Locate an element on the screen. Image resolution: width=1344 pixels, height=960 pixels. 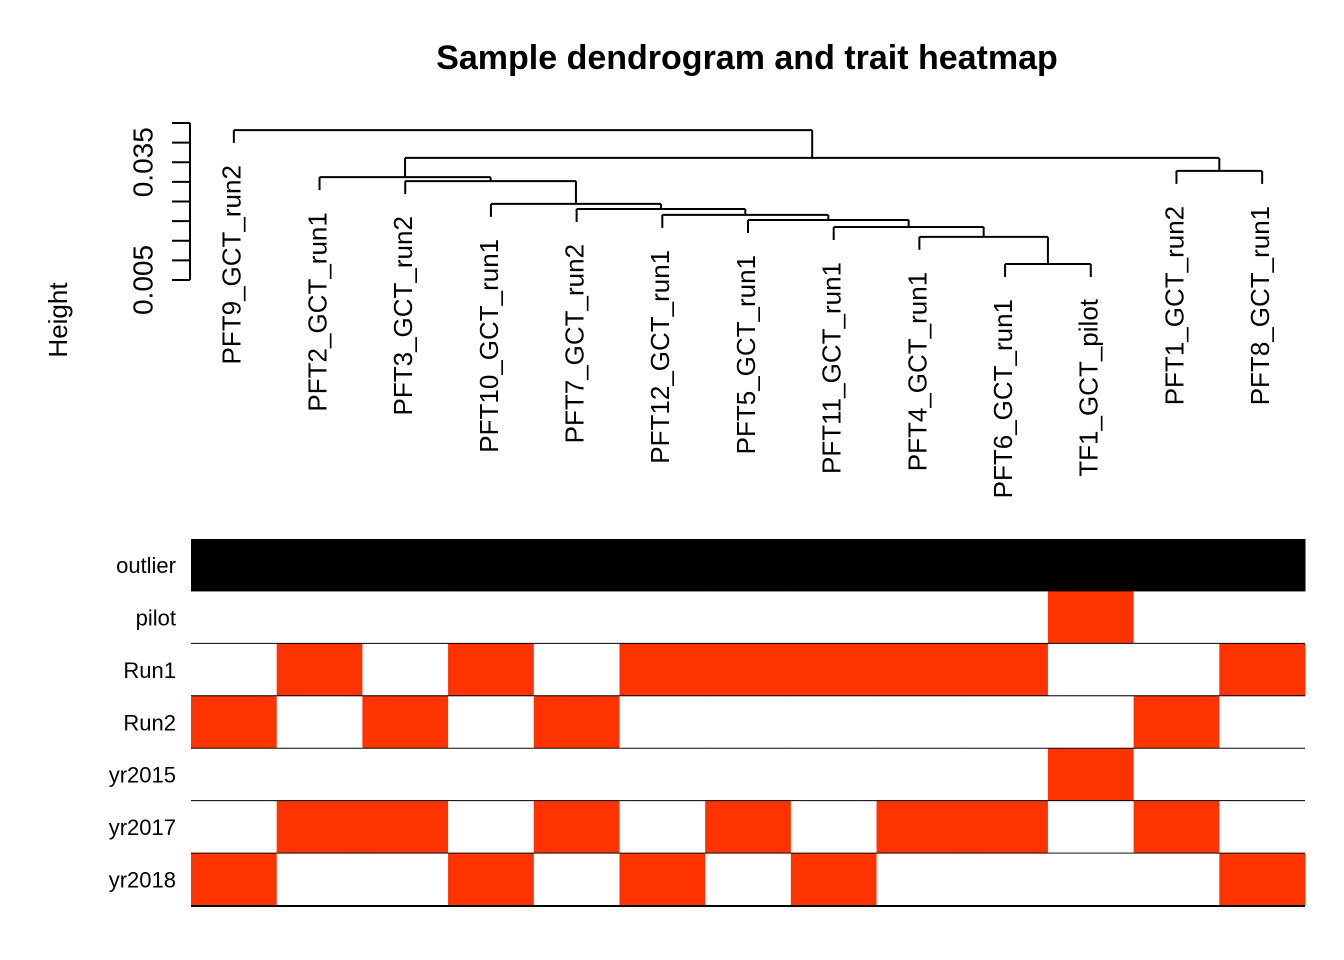
leaf-label: PFT8_GCT_run1 is located at coordinates (1260, 305).